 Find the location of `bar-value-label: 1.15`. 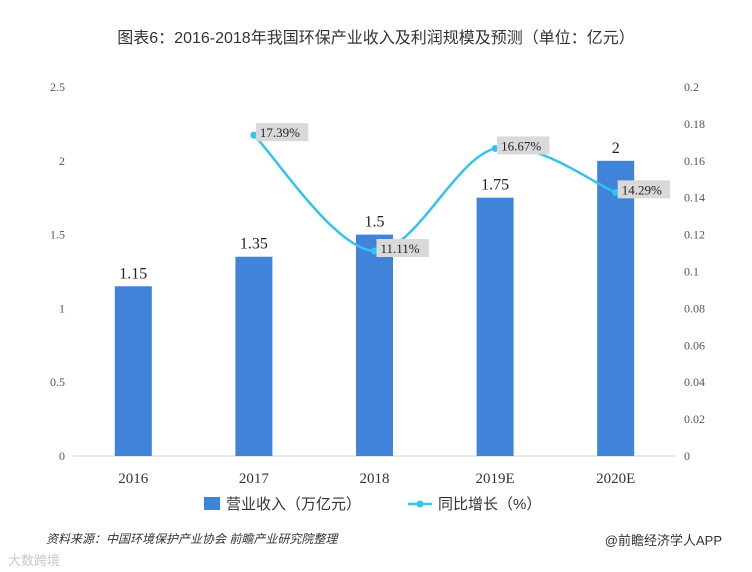

bar-value-label: 1.15 is located at coordinates (133, 273).